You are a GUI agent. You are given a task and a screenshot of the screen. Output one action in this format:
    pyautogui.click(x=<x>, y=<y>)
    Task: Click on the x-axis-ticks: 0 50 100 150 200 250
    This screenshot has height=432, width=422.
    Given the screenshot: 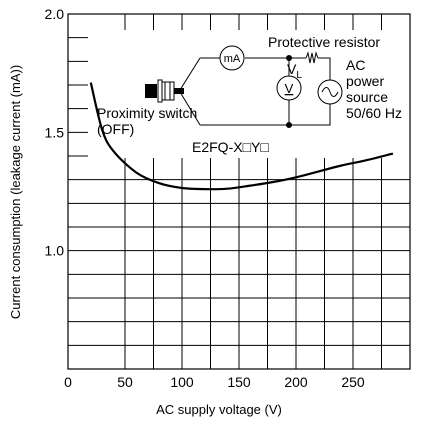 What is the action you would take?
    pyautogui.click(x=214, y=382)
    